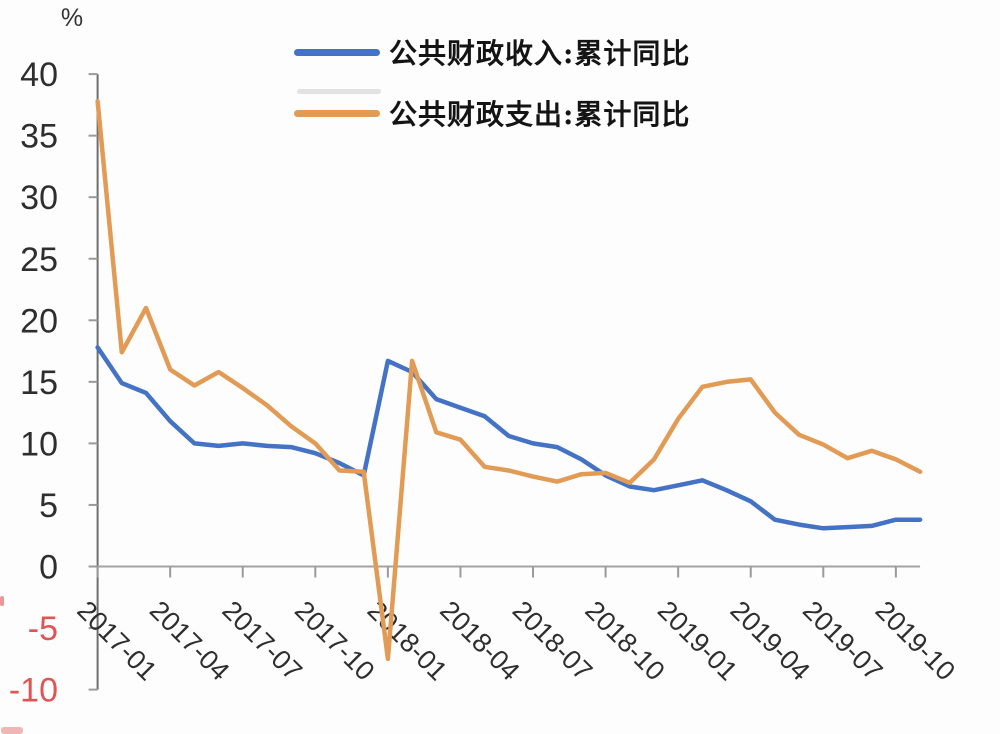 The height and width of the screenshot is (734, 1000). Describe the element at coordinates (43, 629) in the screenshot. I see `svg-text: -5` at that location.